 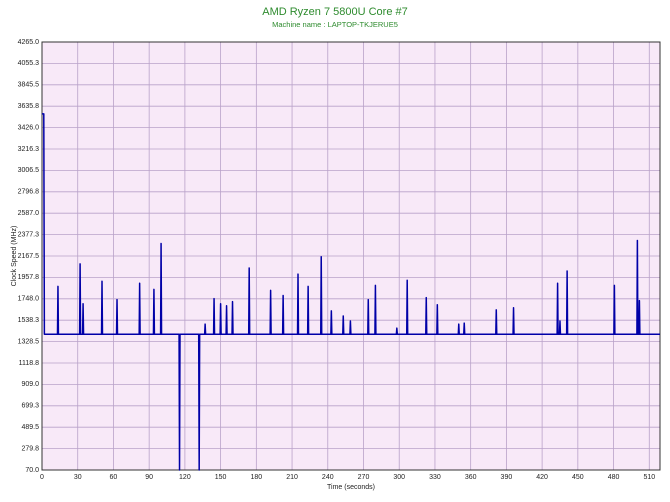 What do you see at coordinates (435, 477) in the screenshot?
I see `x-tick-label: 330` at bounding box center [435, 477].